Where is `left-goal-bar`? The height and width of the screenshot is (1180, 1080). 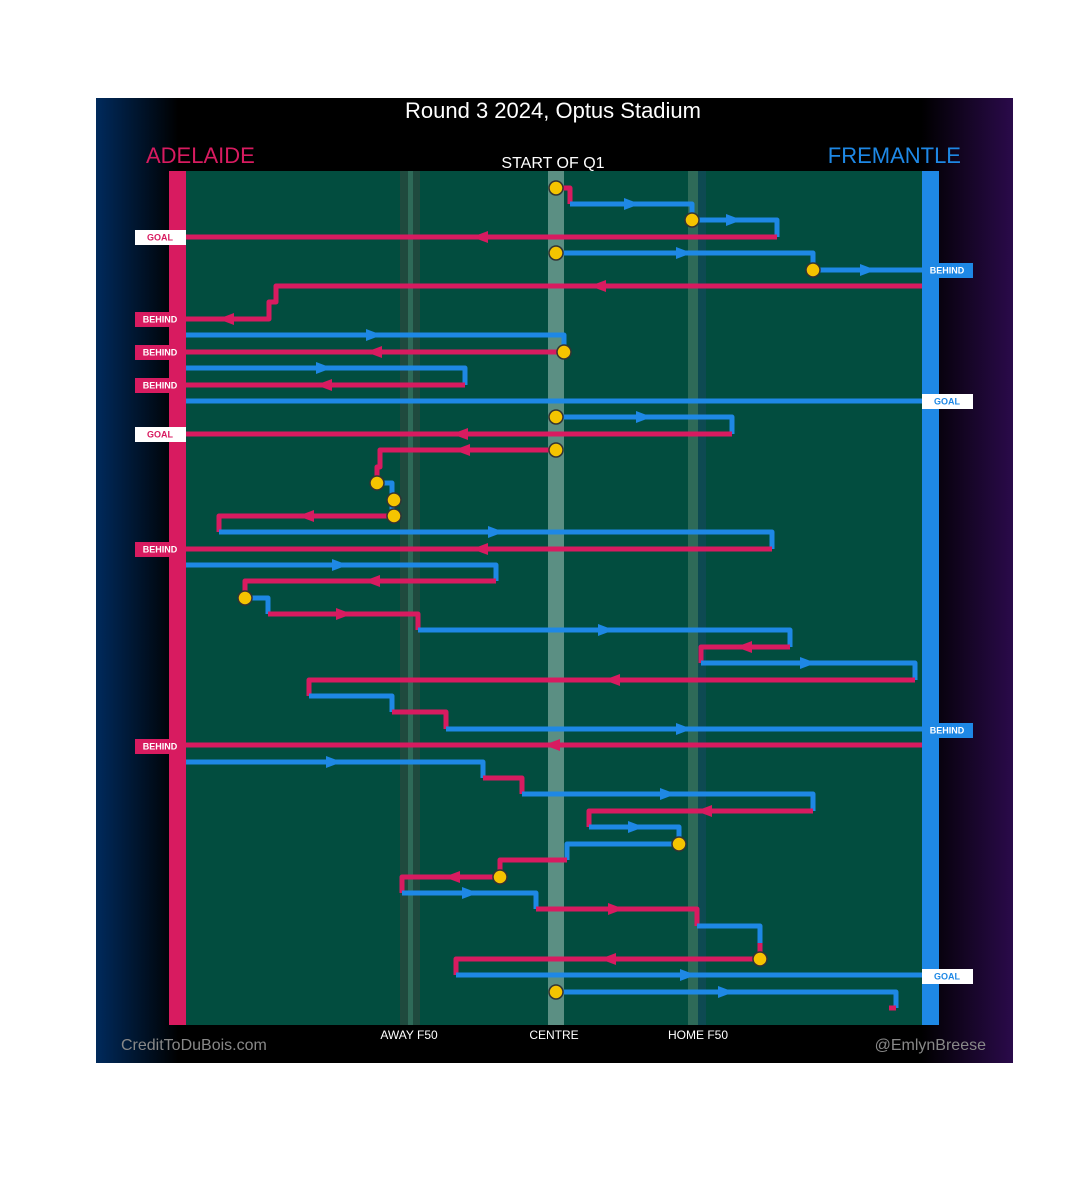
left-goal-bar is located at coordinates (177, 598).